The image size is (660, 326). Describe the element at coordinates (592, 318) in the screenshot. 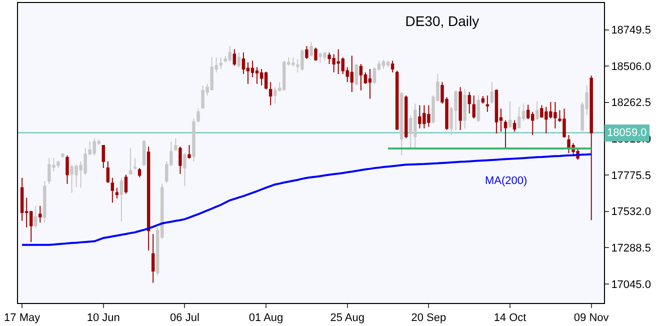

I see `x-tick-label: 09 Nov` at that location.